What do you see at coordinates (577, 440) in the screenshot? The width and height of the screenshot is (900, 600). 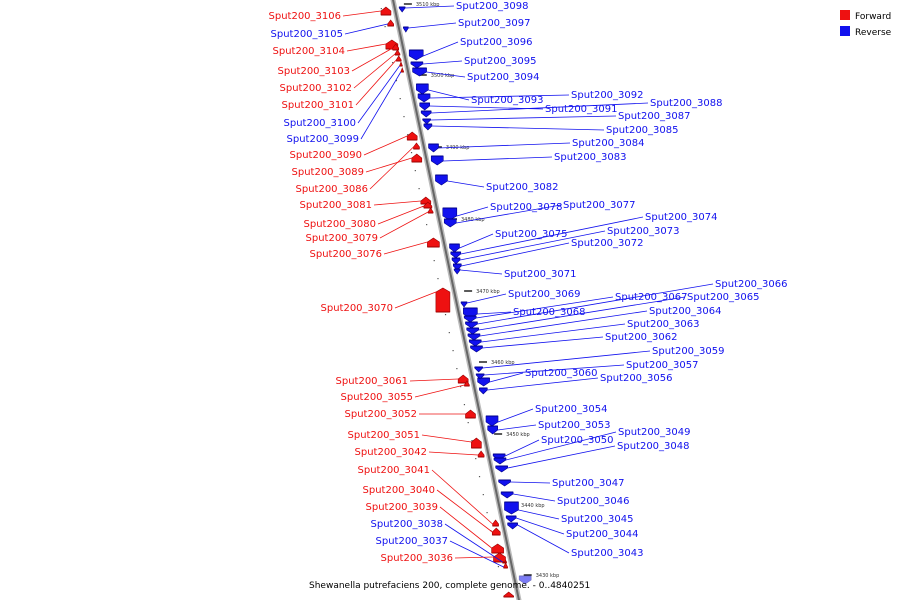 I see `gene-label: Sput200_3050` at bounding box center [577, 440].